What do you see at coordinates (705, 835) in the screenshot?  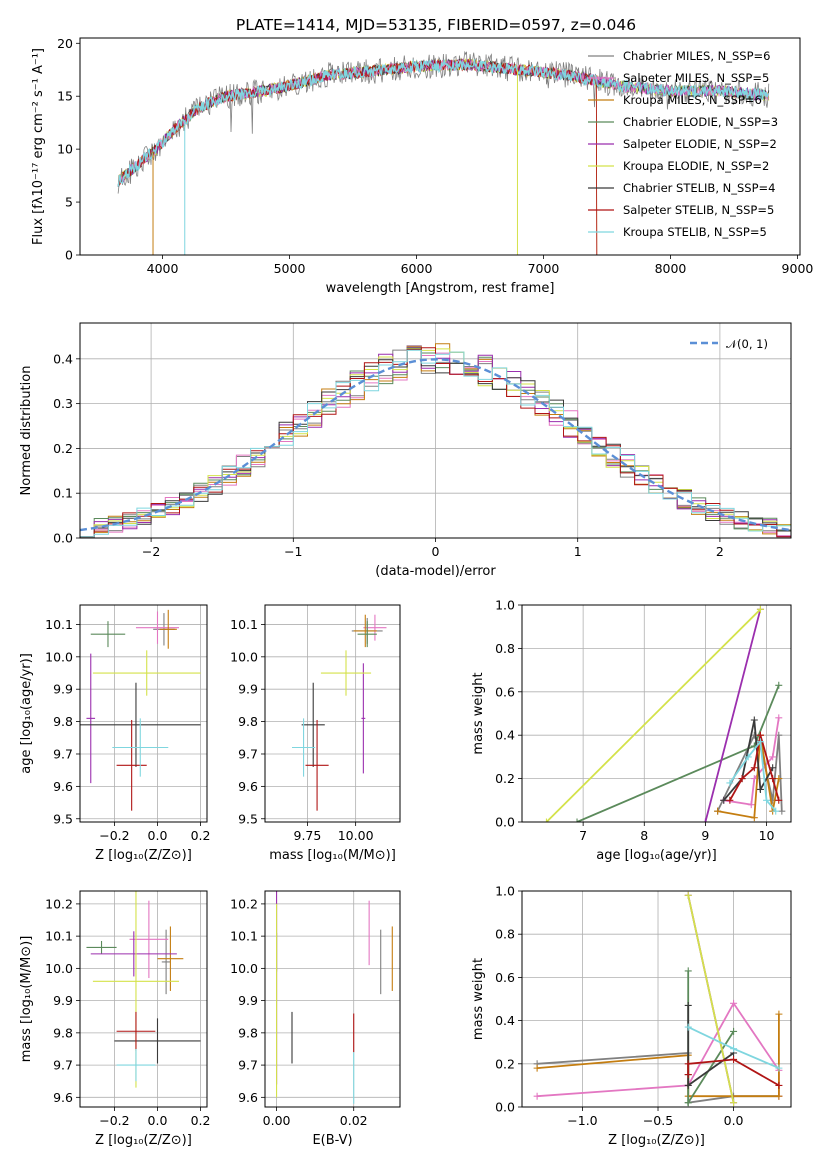 I see `x-tick-label: 9` at bounding box center [705, 835].